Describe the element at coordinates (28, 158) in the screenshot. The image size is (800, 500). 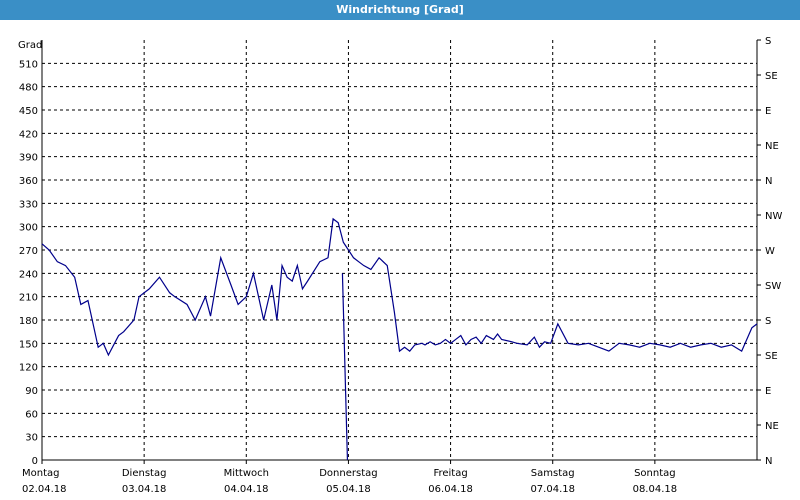
I see `y-tick-label: 390` at that location.